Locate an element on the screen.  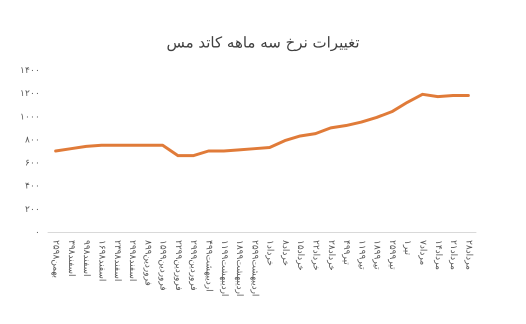
y-tick-label: ۴۰۰ is located at coordinates (32, 185).